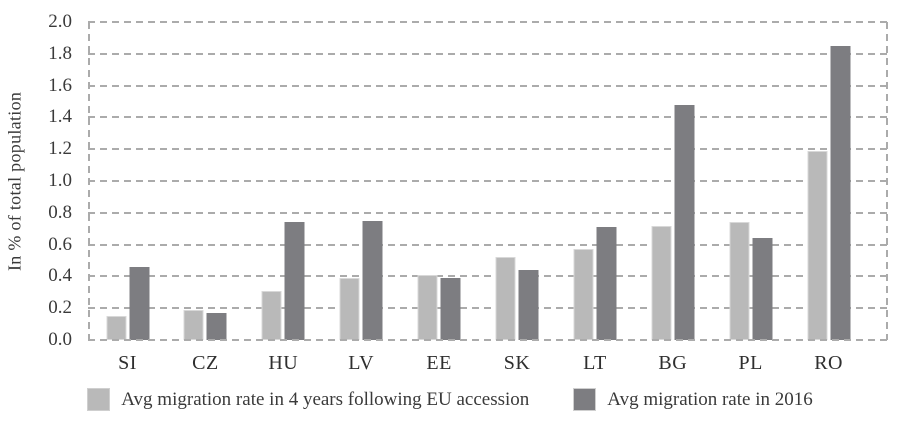 The width and height of the screenshot is (900, 429). I want to click on bar-group-si, so click(127, 303).